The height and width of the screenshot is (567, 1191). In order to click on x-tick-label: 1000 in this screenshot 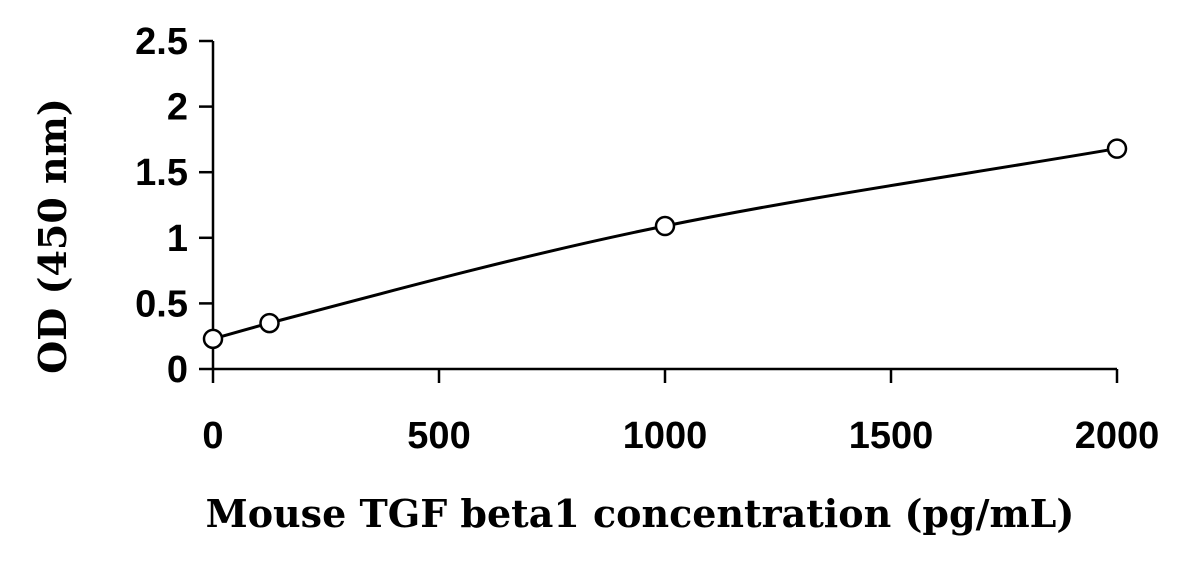, I will do `click(665, 436)`.